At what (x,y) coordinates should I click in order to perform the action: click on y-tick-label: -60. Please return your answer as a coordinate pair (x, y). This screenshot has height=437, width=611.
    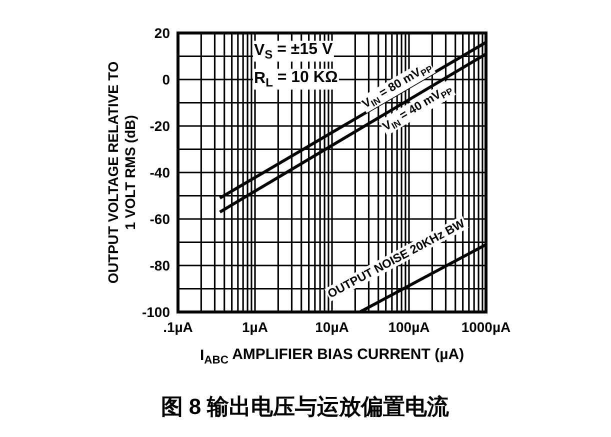
    Looking at the image, I should click on (160, 219).